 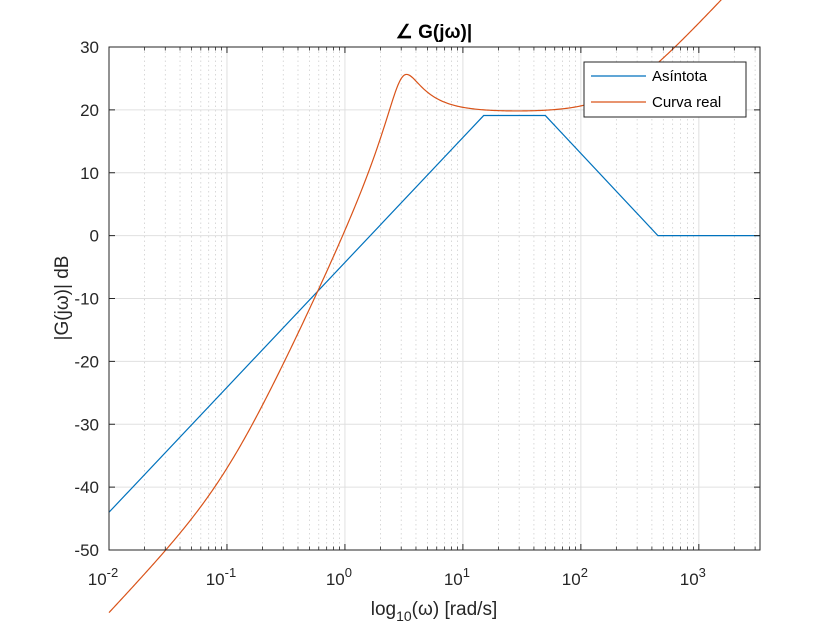 What do you see at coordinates (221, 577) in the screenshot?
I see `x-tick-label: 10⁻¹` at bounding box center [221, 577].